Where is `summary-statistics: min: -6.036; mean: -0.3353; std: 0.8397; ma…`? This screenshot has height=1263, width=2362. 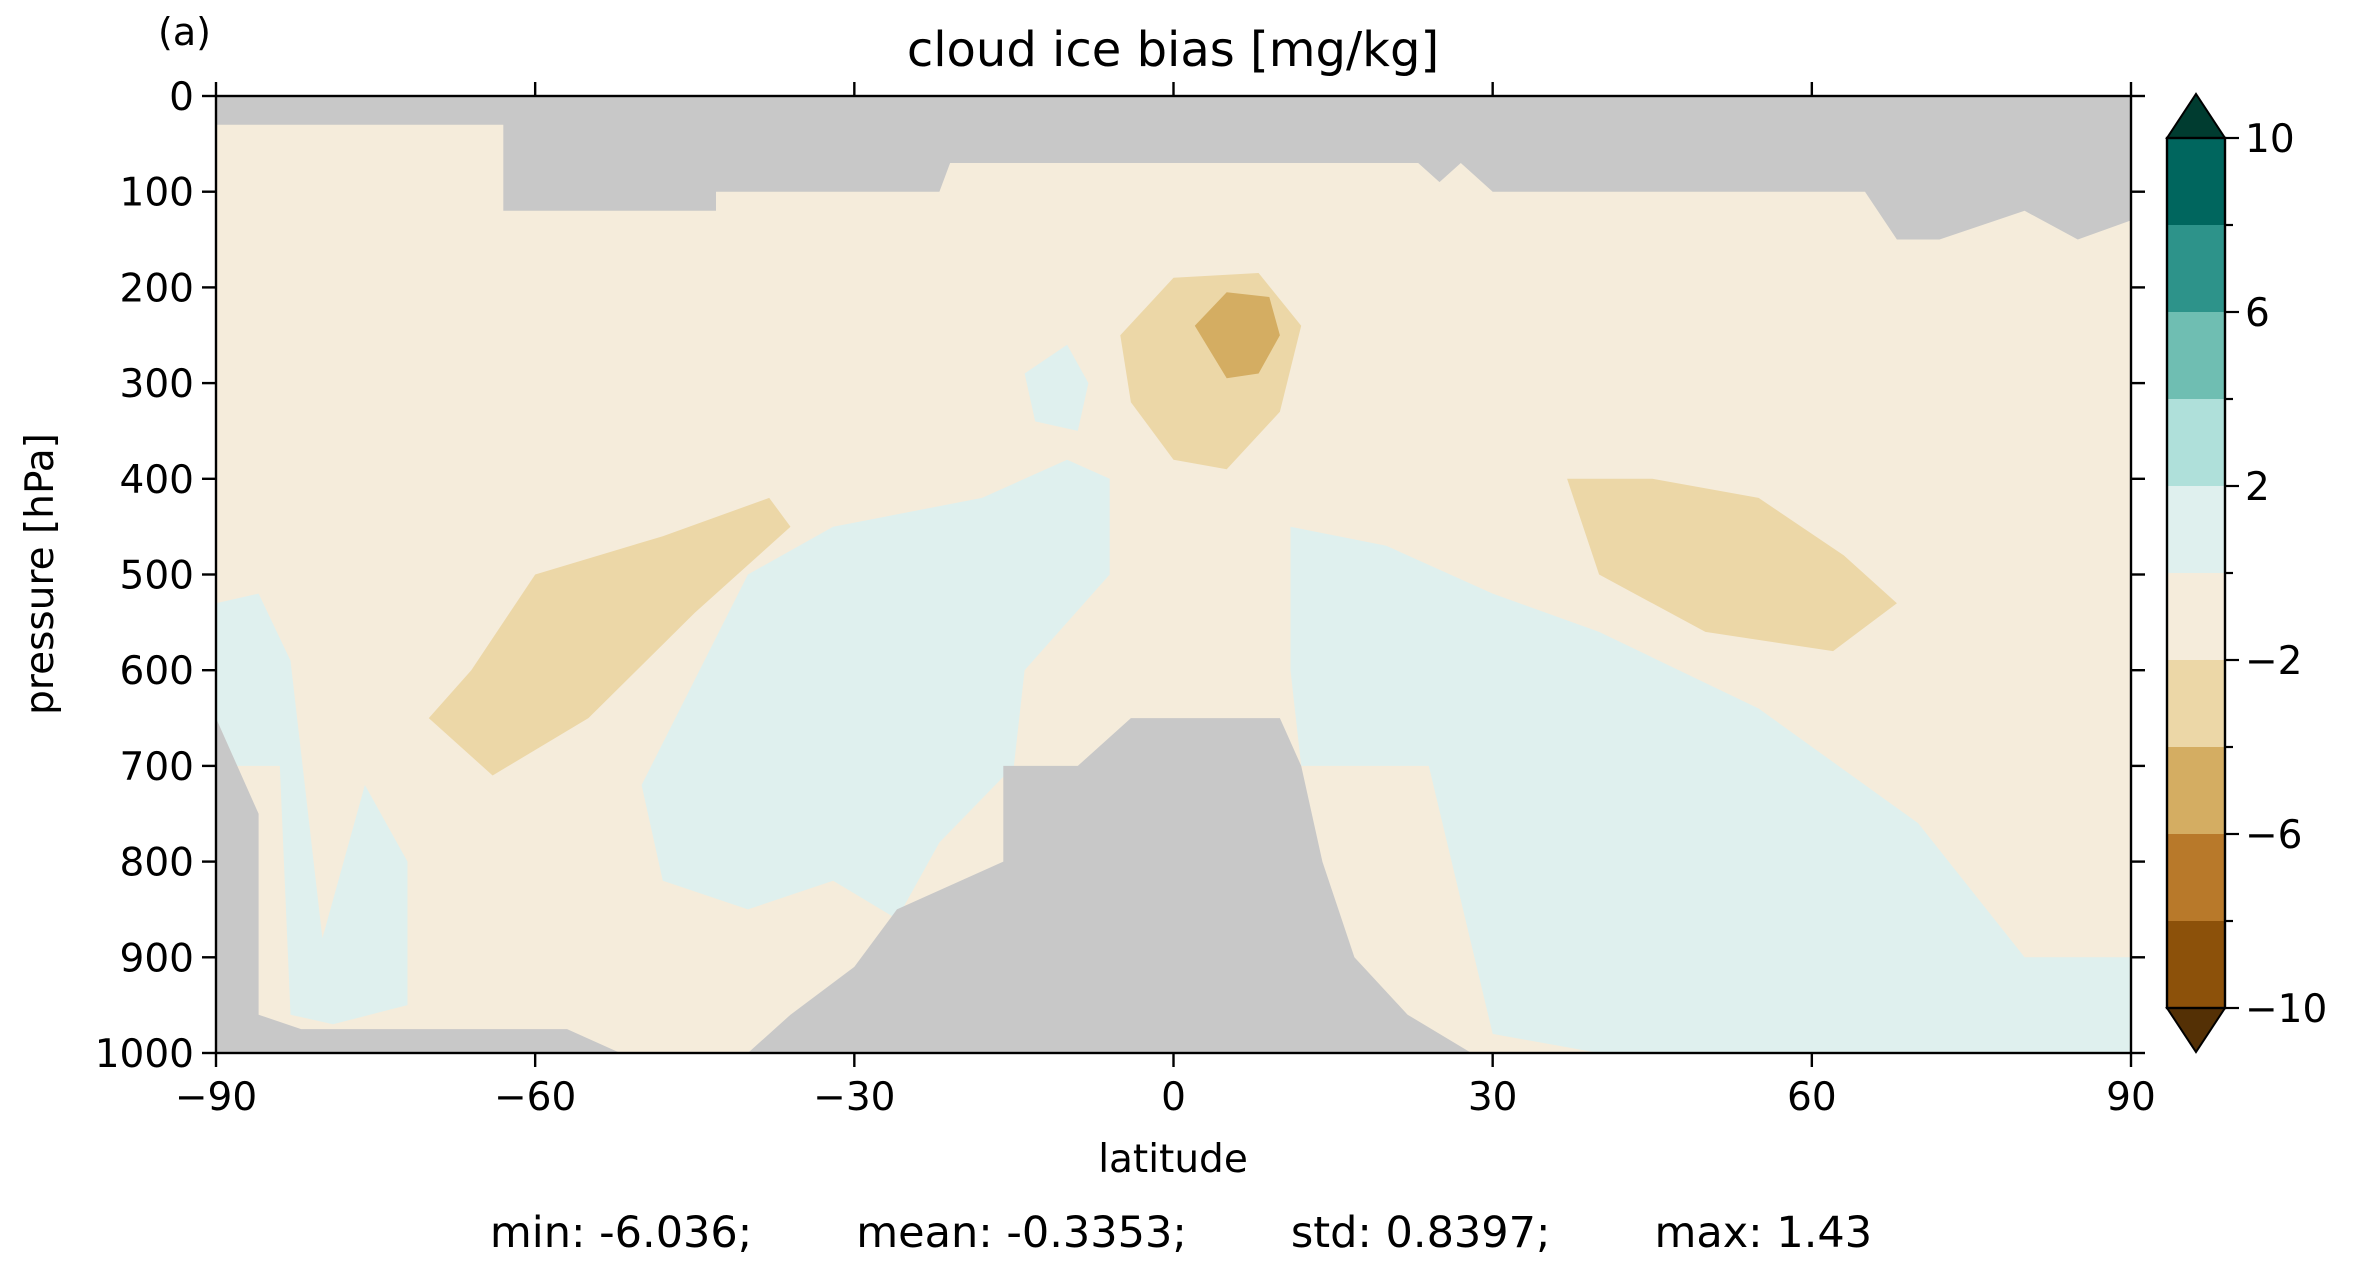
summary-statistics: min: -6.036; mean: -0.3353; std: 0.8397; ma… is located at coordinates (1181, 1233).